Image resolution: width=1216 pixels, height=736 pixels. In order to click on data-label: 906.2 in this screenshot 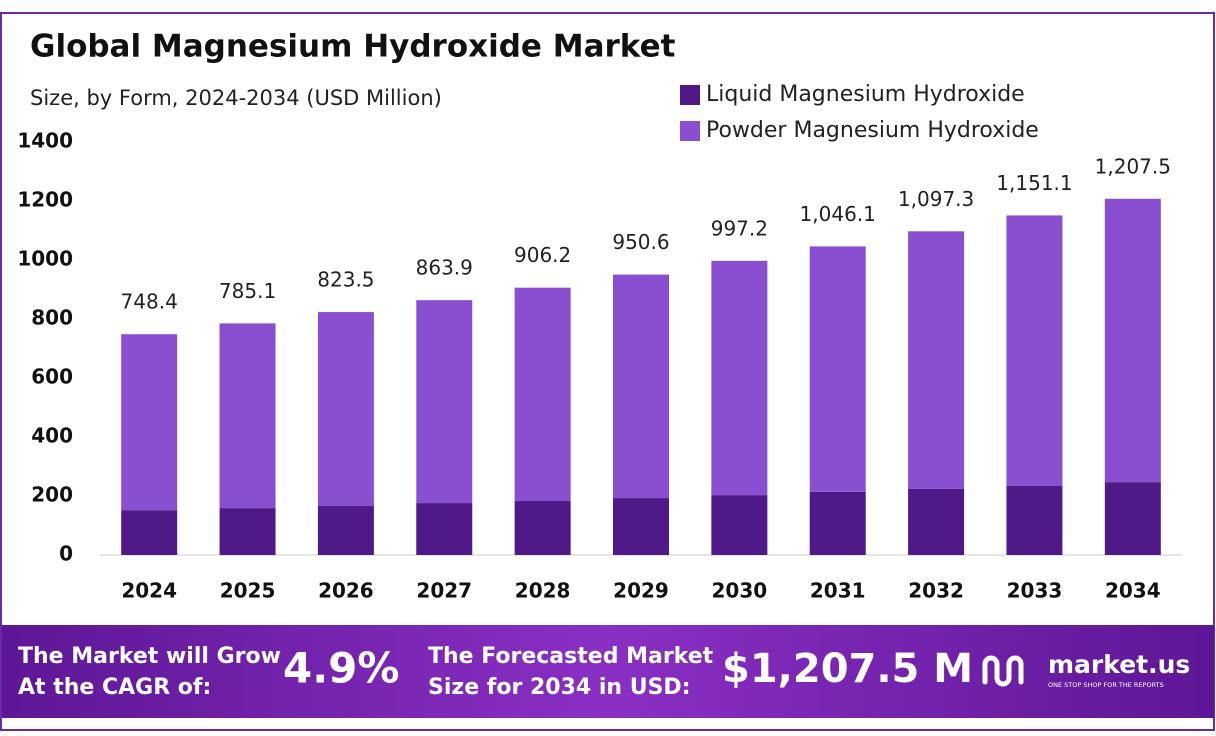, I will do `click(542, 255)`.